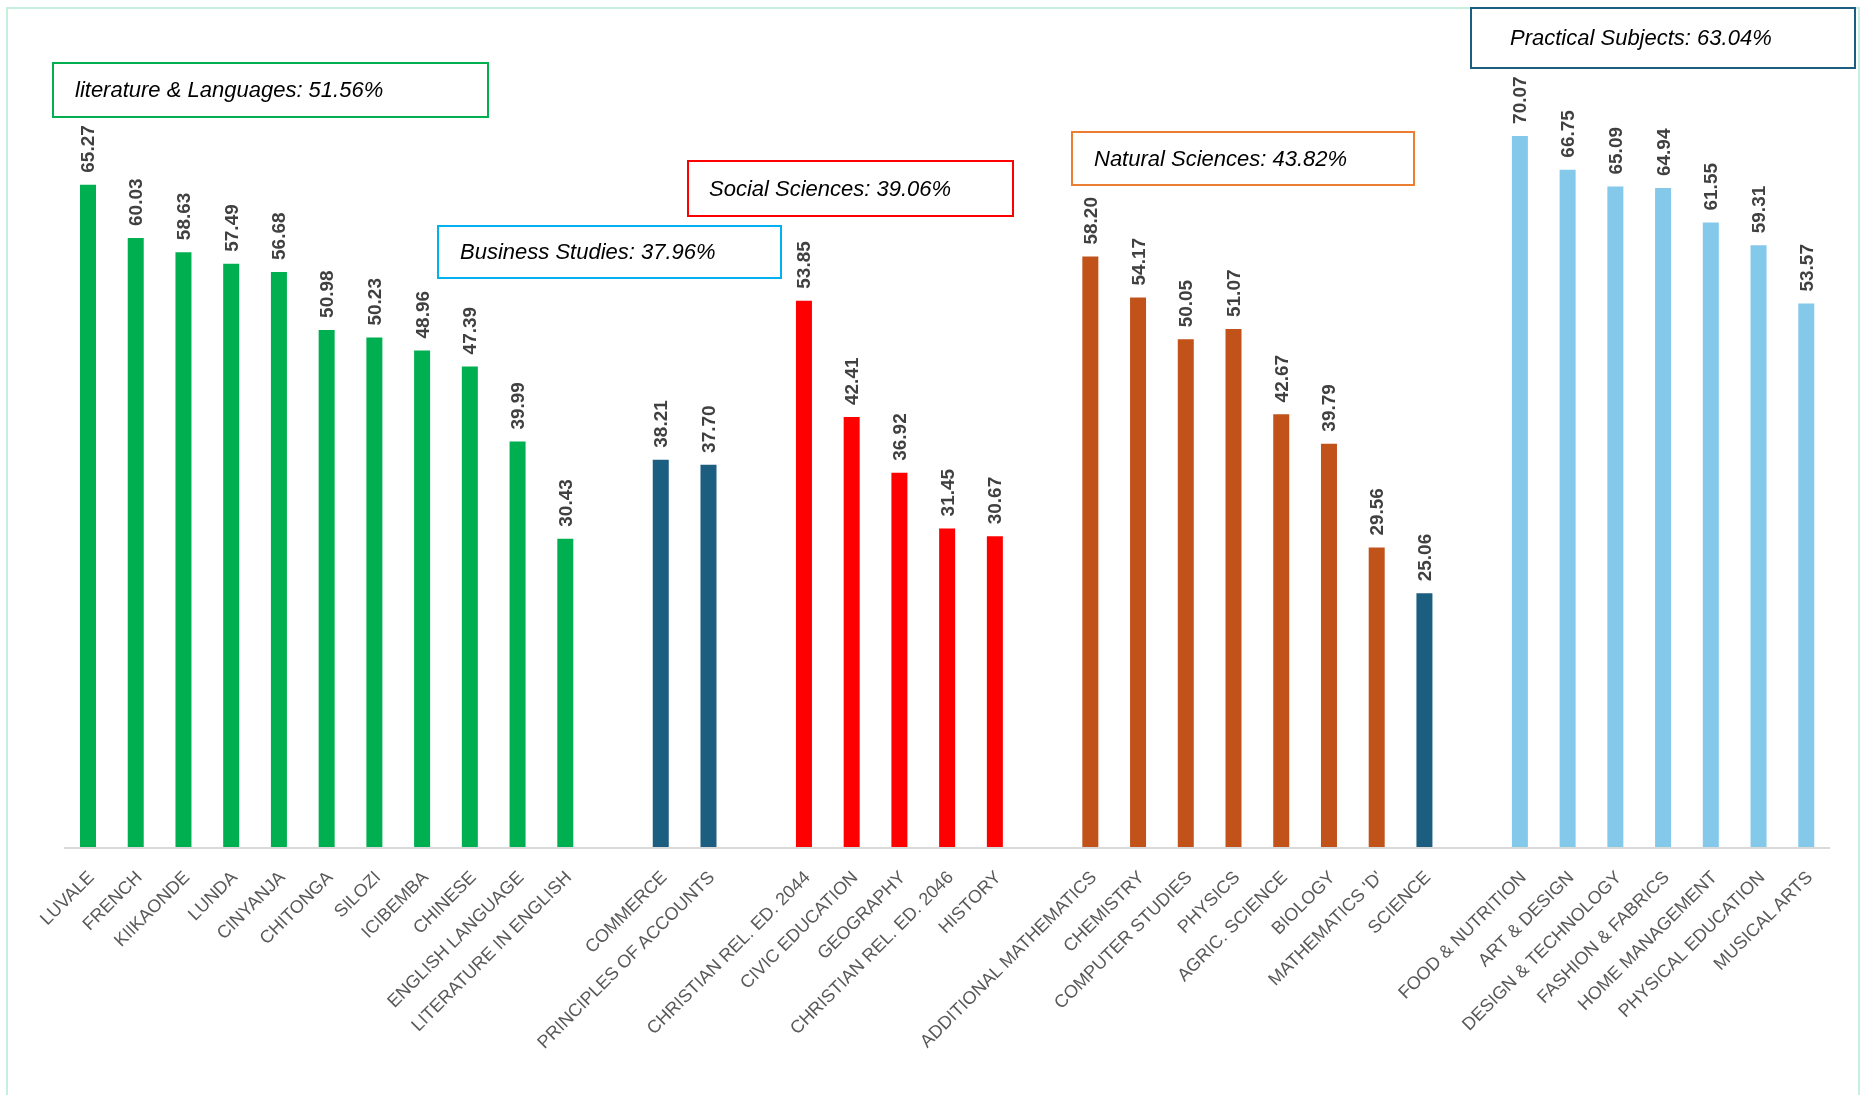 The height and width of the screenshot is (1095, 1864). I want to click on callout-box: Natural Sciences: 43.82%, so click(1243, 158).